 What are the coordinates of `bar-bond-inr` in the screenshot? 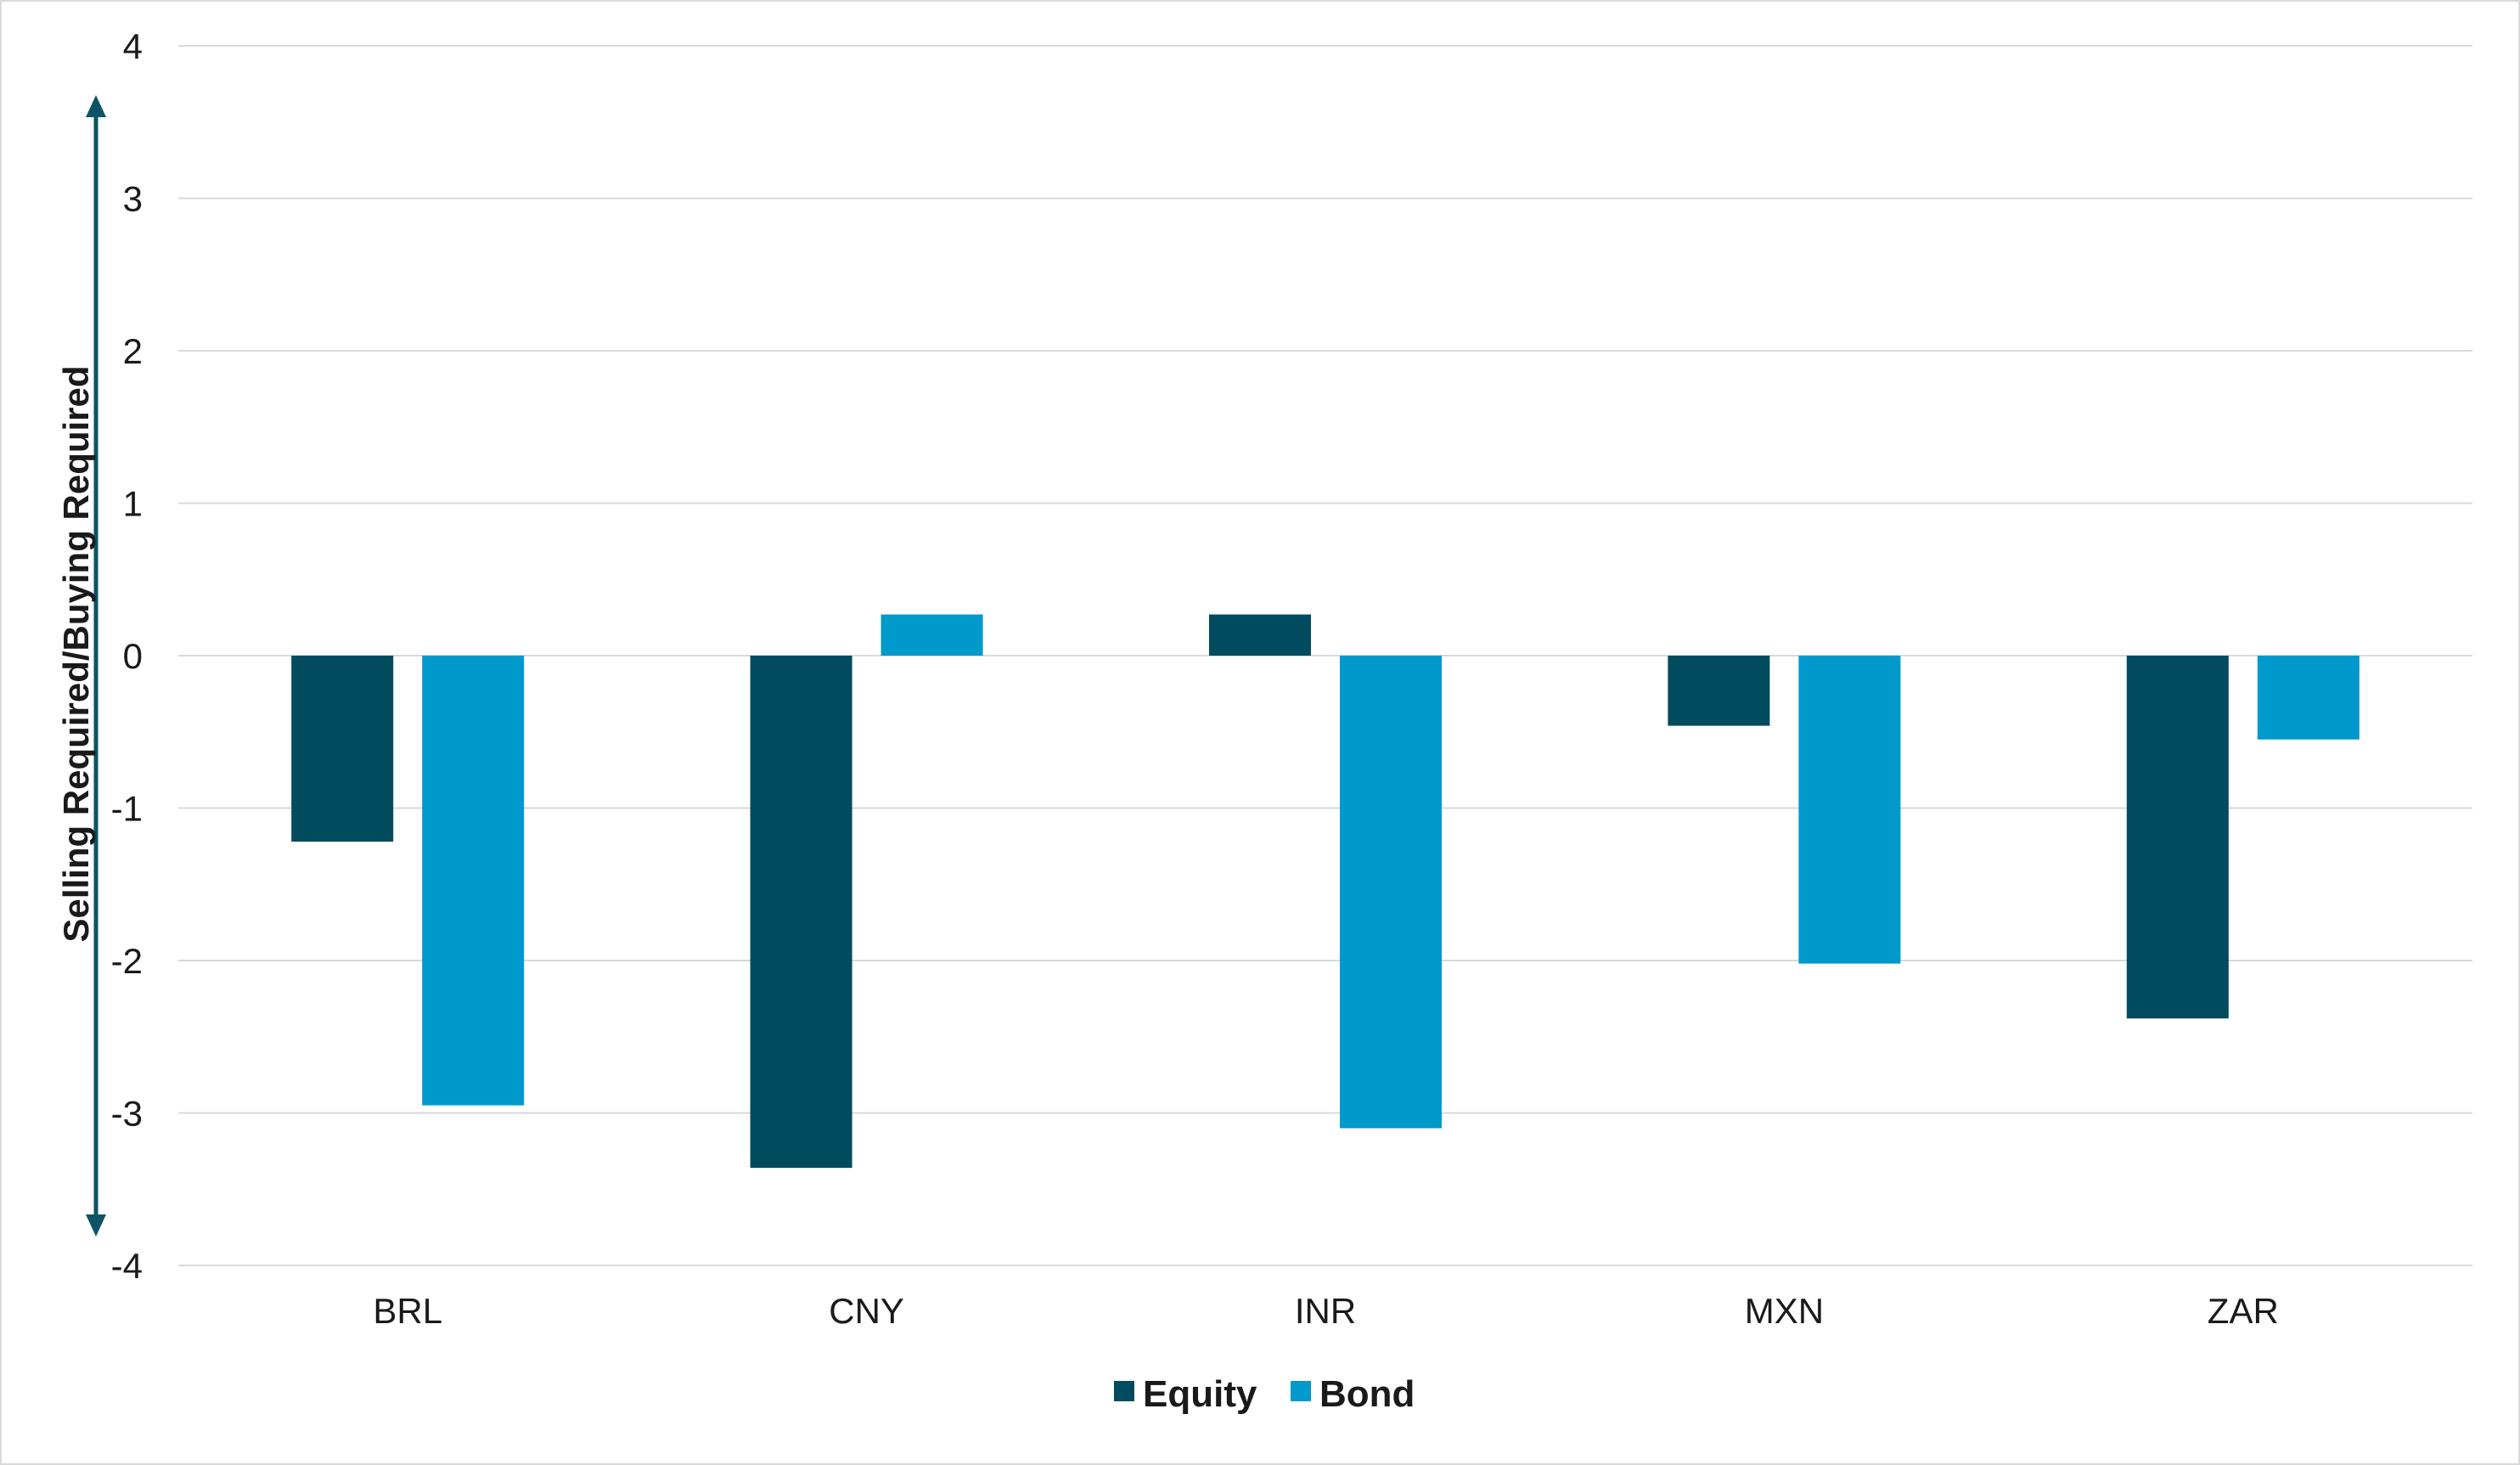 It's located at (1391, 892).